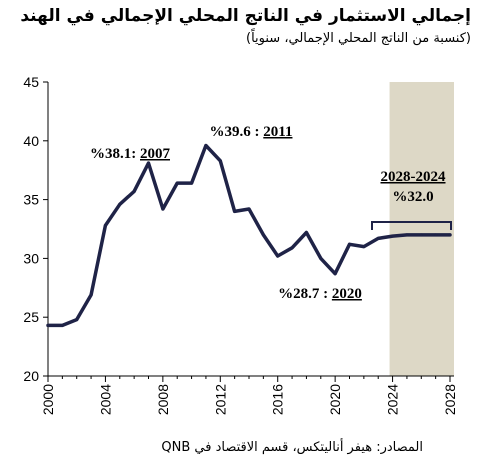 This screenshot has width=483, height=470. What do you see at coordinates (163, 399) in the screenshot?
I see `x-tick-label: 2008` at bounding box center [163, 399].